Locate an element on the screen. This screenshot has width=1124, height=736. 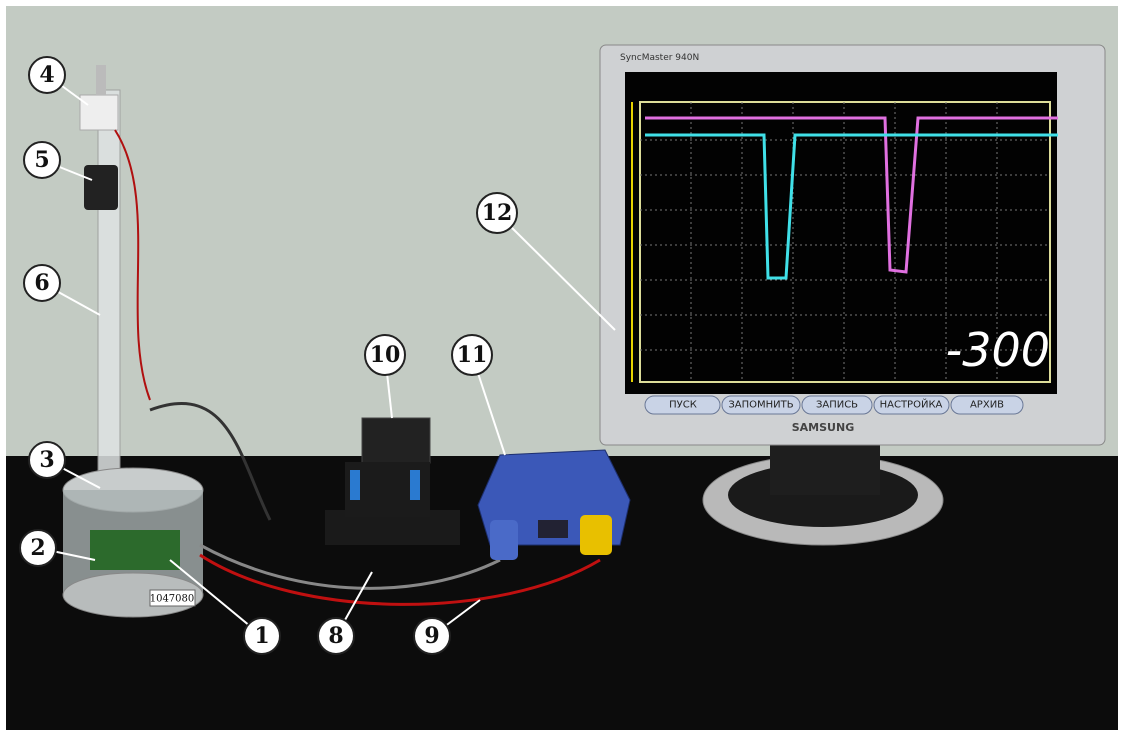
callout-label: 8 is located at coordinates (335, 636).